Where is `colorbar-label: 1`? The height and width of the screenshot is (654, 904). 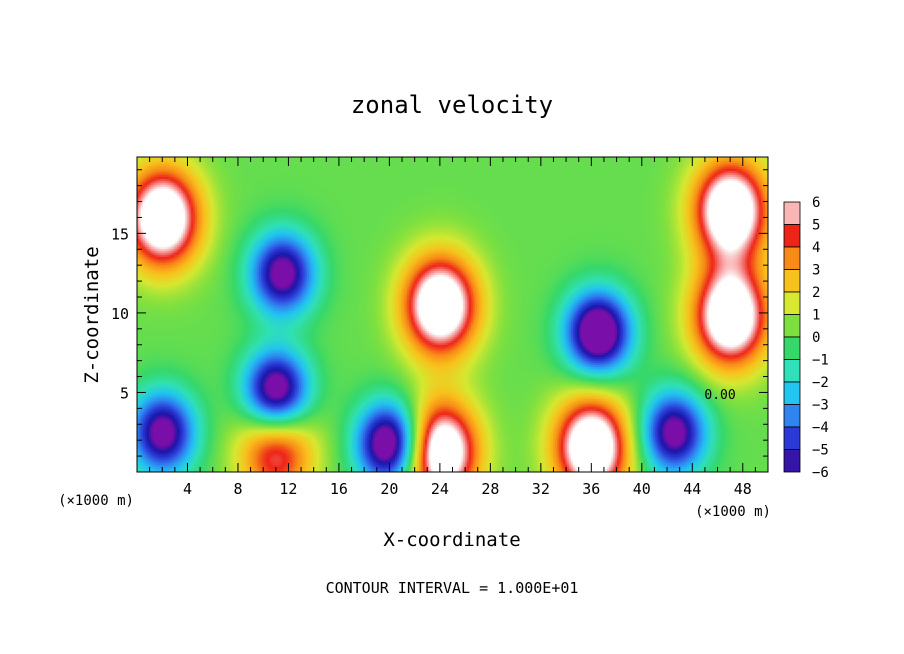
colorbar-label: 1 is located at coordinates (816, 316).